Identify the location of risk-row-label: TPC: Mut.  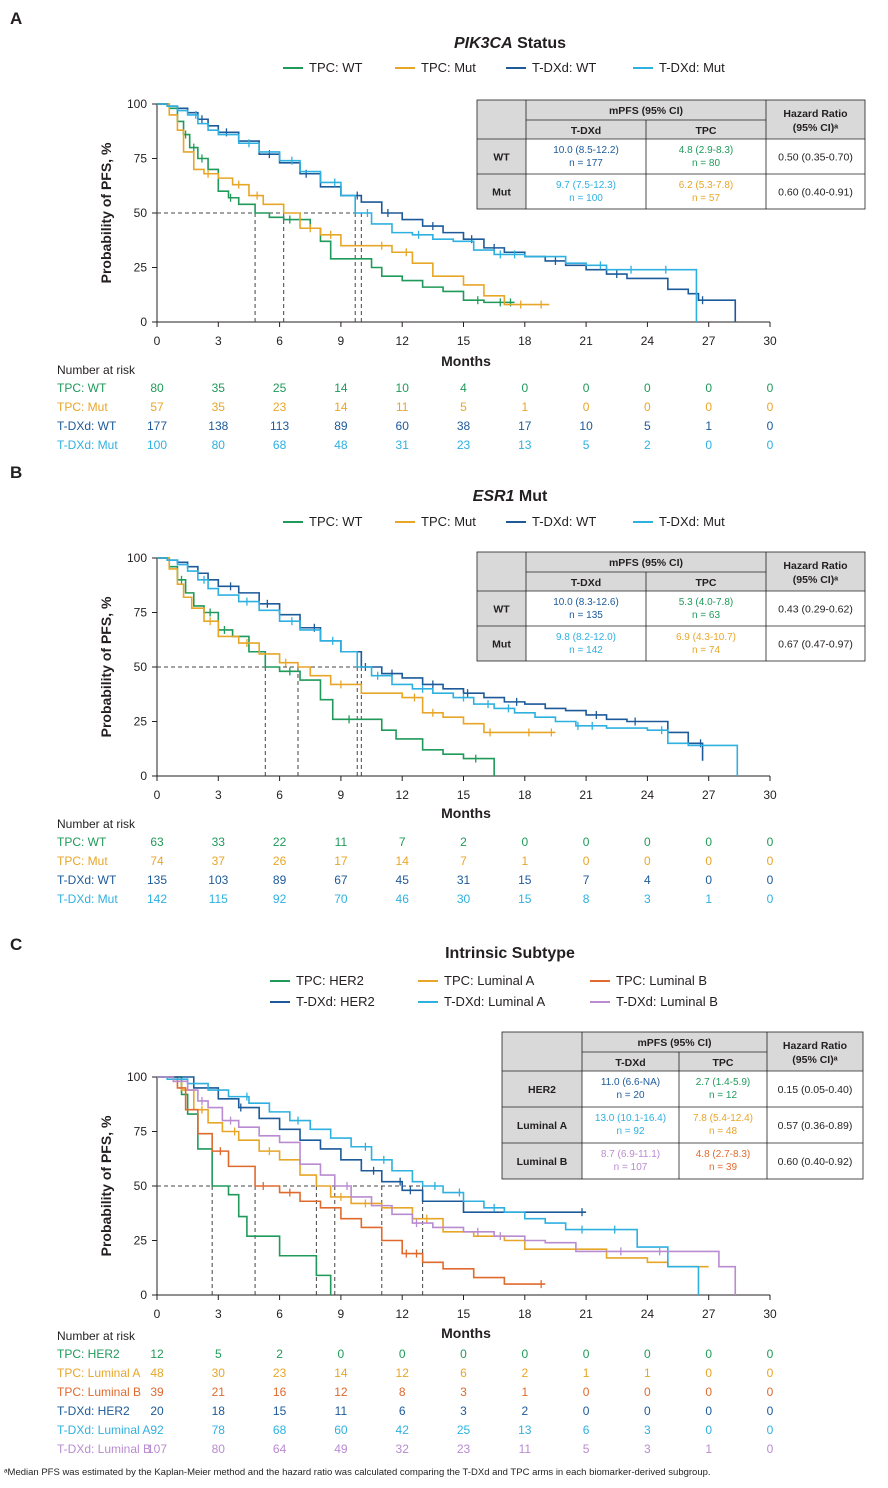
(82, 861).